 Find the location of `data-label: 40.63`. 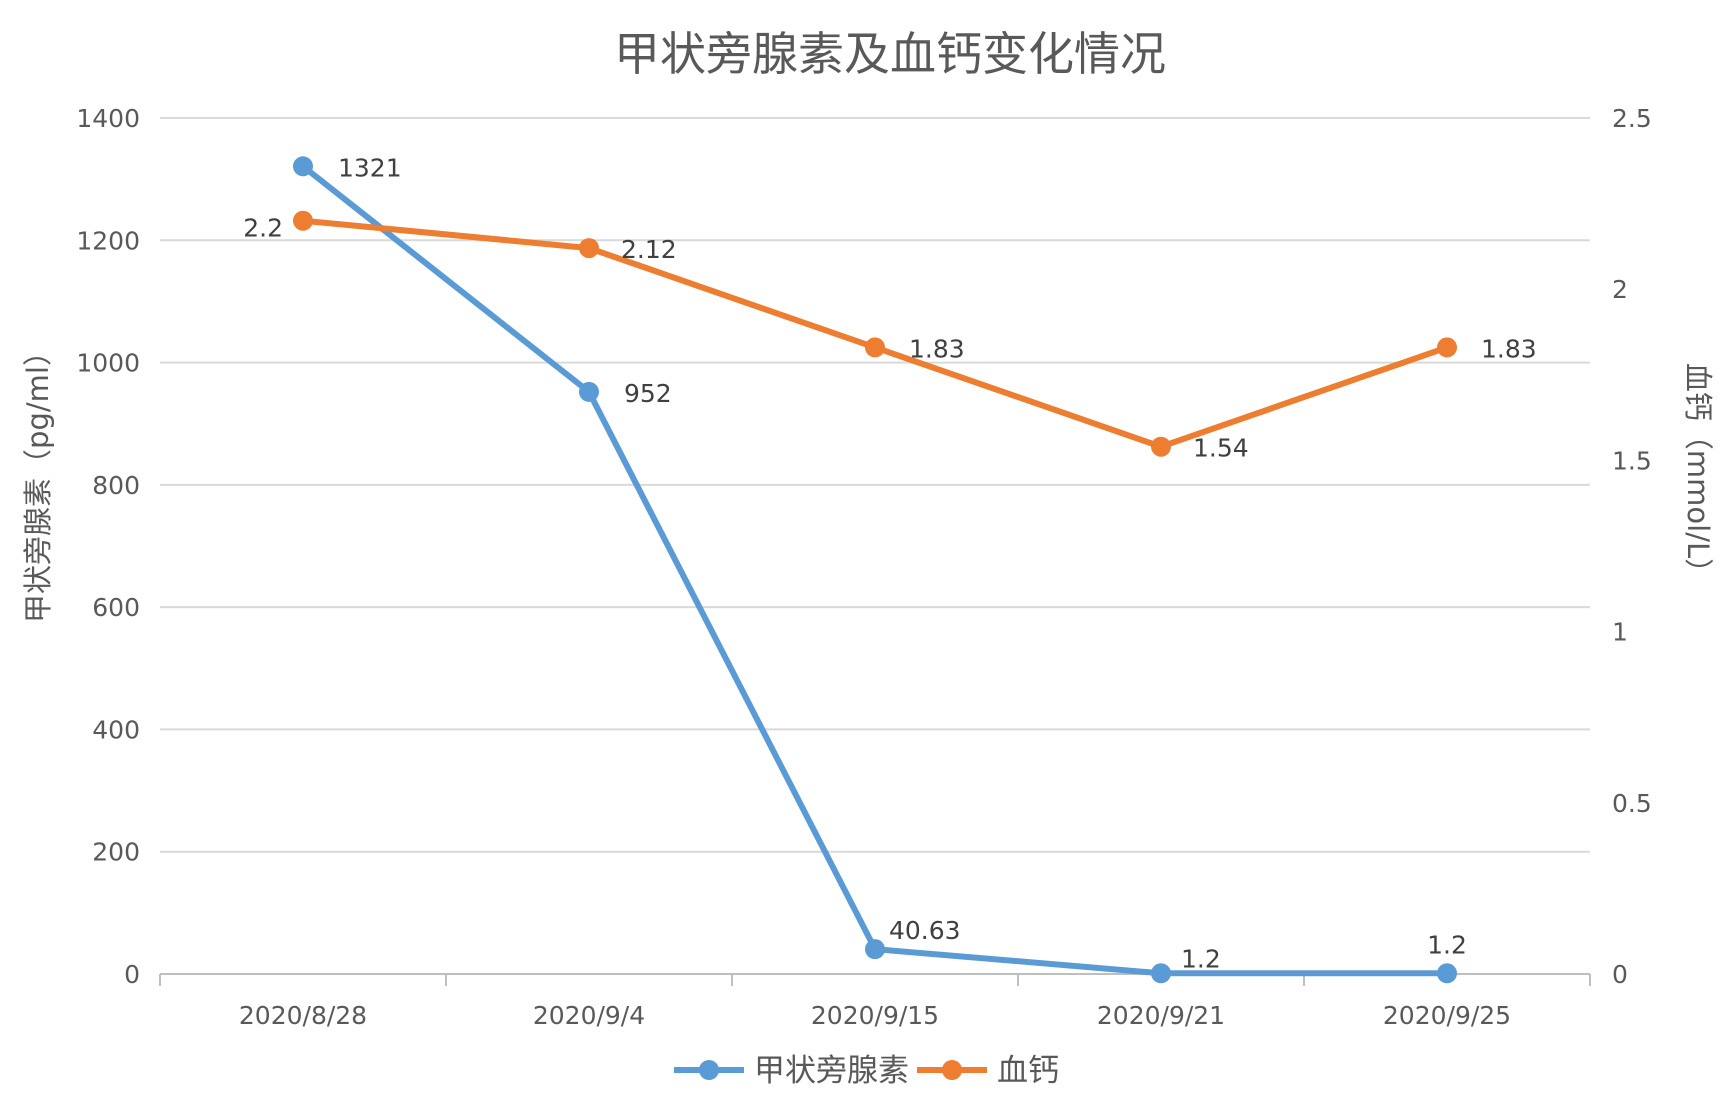

data-label: 40.63 is located at coordinates (925, 930).